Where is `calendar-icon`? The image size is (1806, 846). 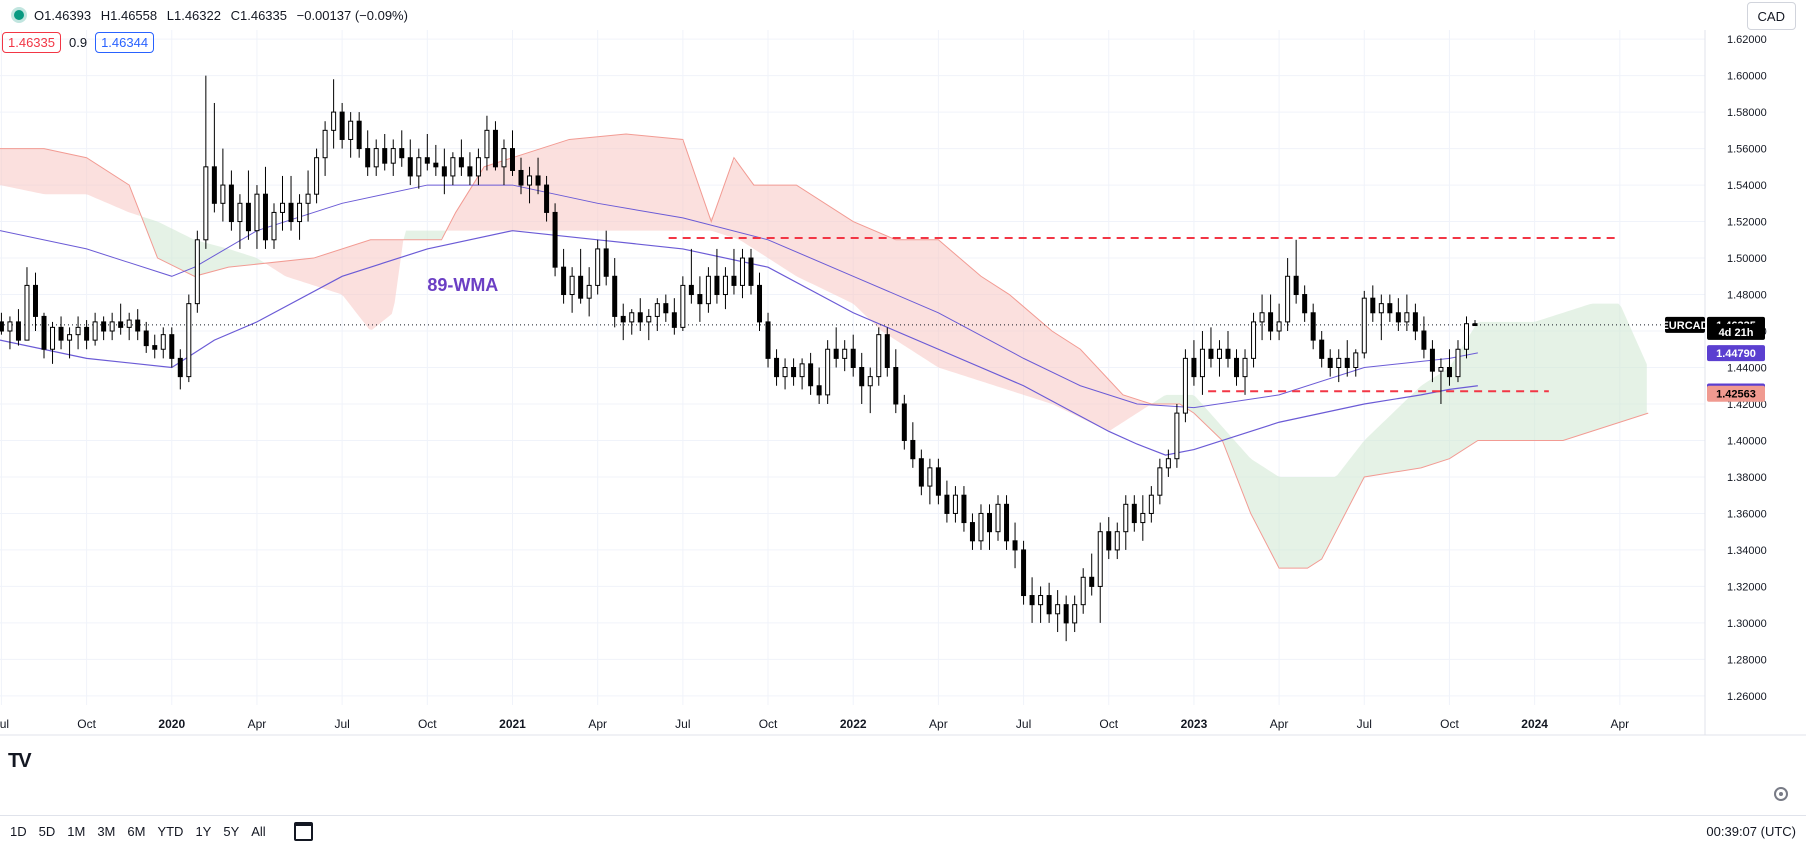 calendar-icon is located at coordinates (303, 831).